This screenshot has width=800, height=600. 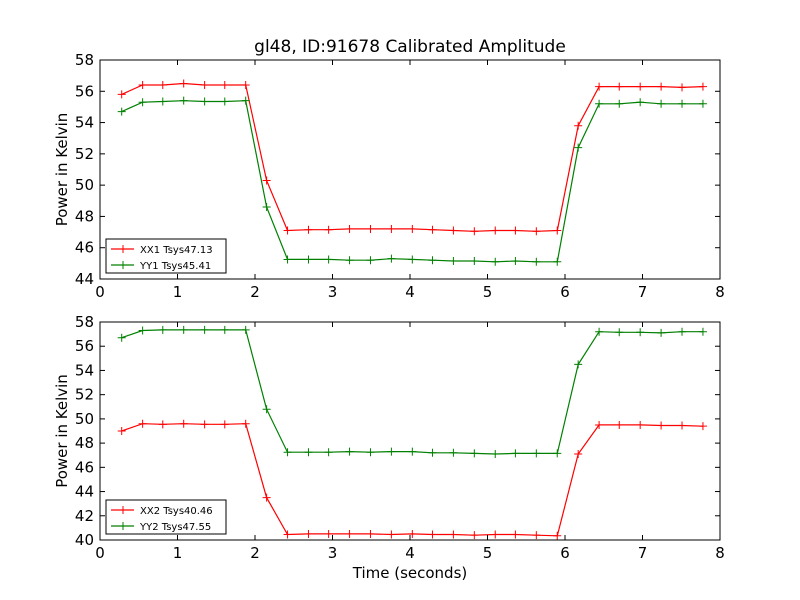 I want to click on legend: XX2 Tsys40.46 YY2 Tsys47.55, so click(x=166, y=517).